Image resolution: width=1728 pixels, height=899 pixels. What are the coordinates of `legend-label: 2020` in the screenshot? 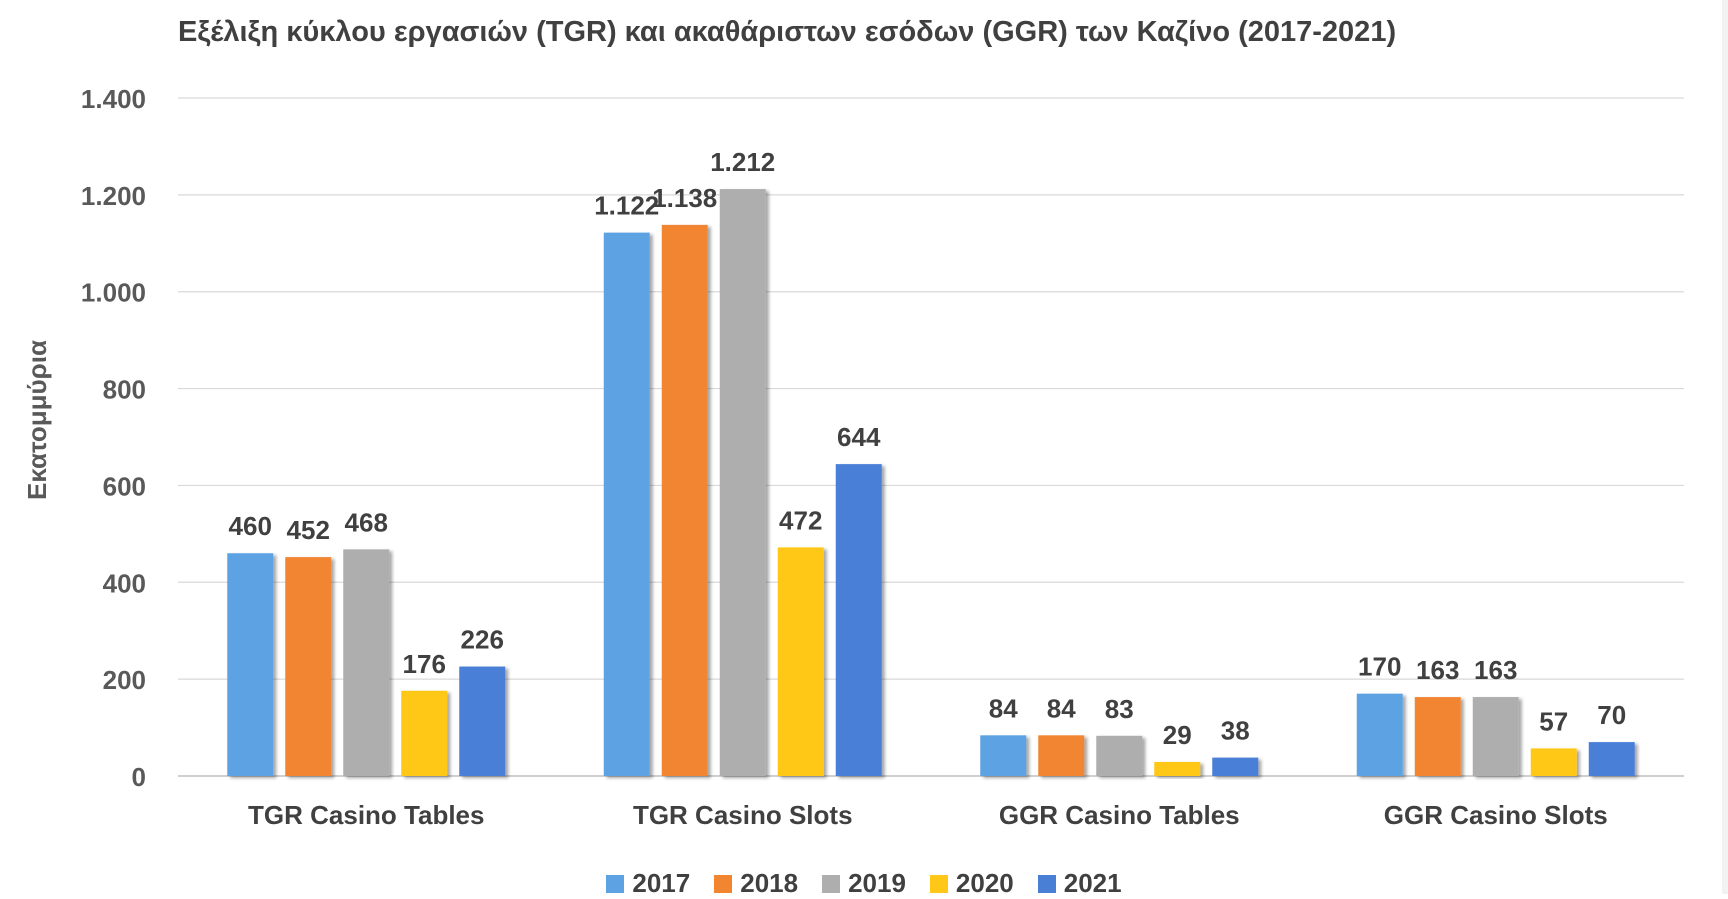 It's located at (984, 883).